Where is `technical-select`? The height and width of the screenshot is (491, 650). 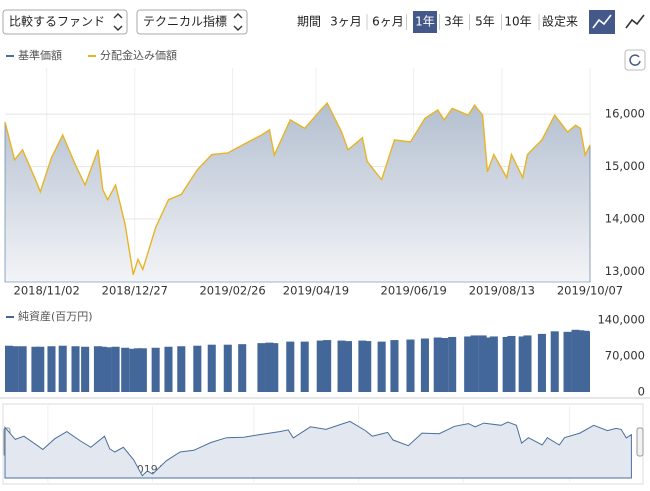 technical-select is located at coordinates (192, 22).